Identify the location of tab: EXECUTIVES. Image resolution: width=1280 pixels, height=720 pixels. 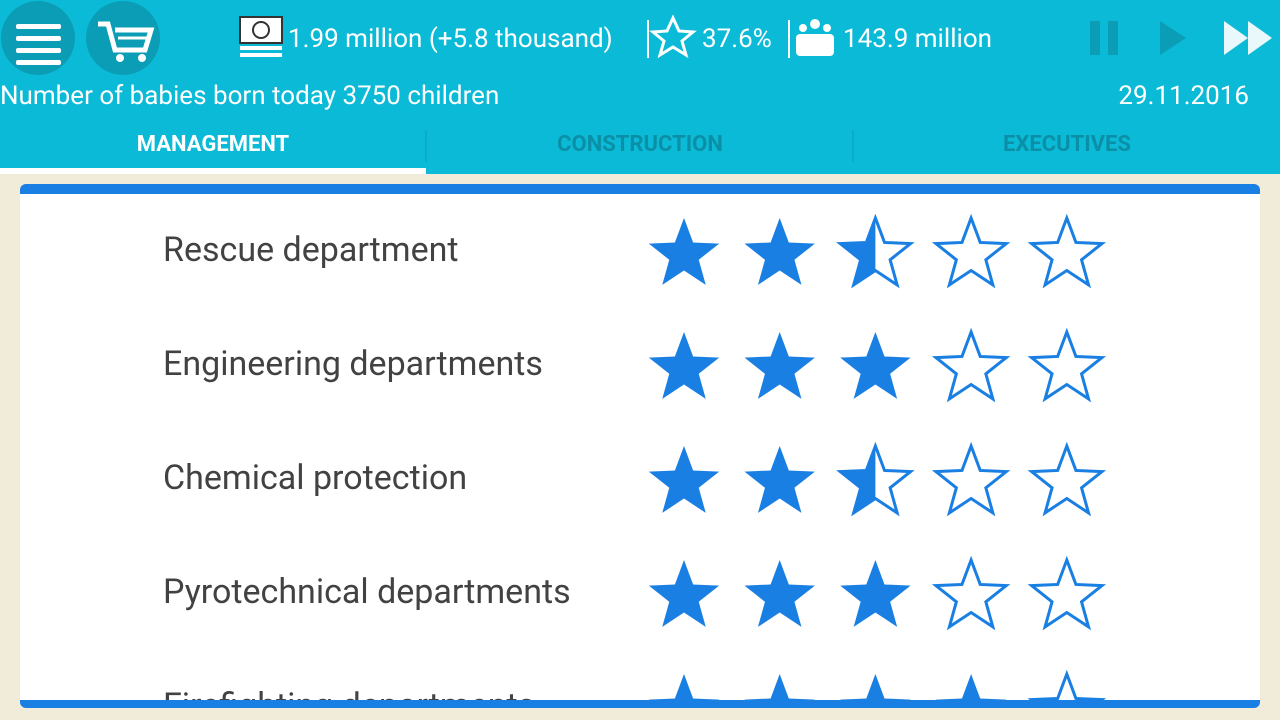
(1067, 144).